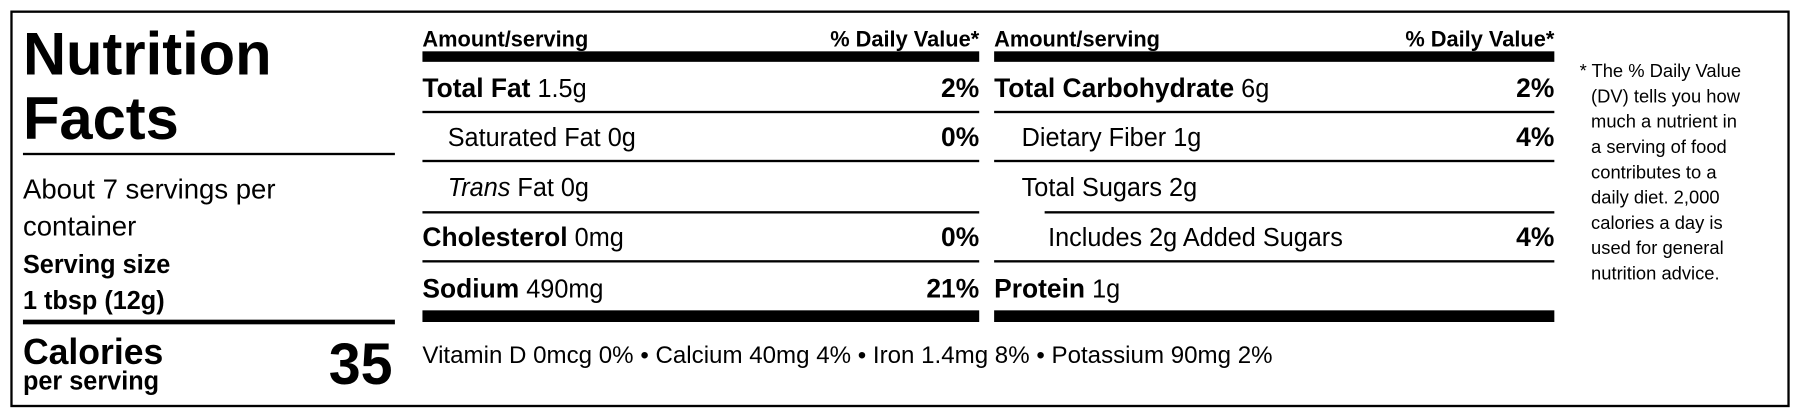  I want to click on servings: container, so click(79, 225).